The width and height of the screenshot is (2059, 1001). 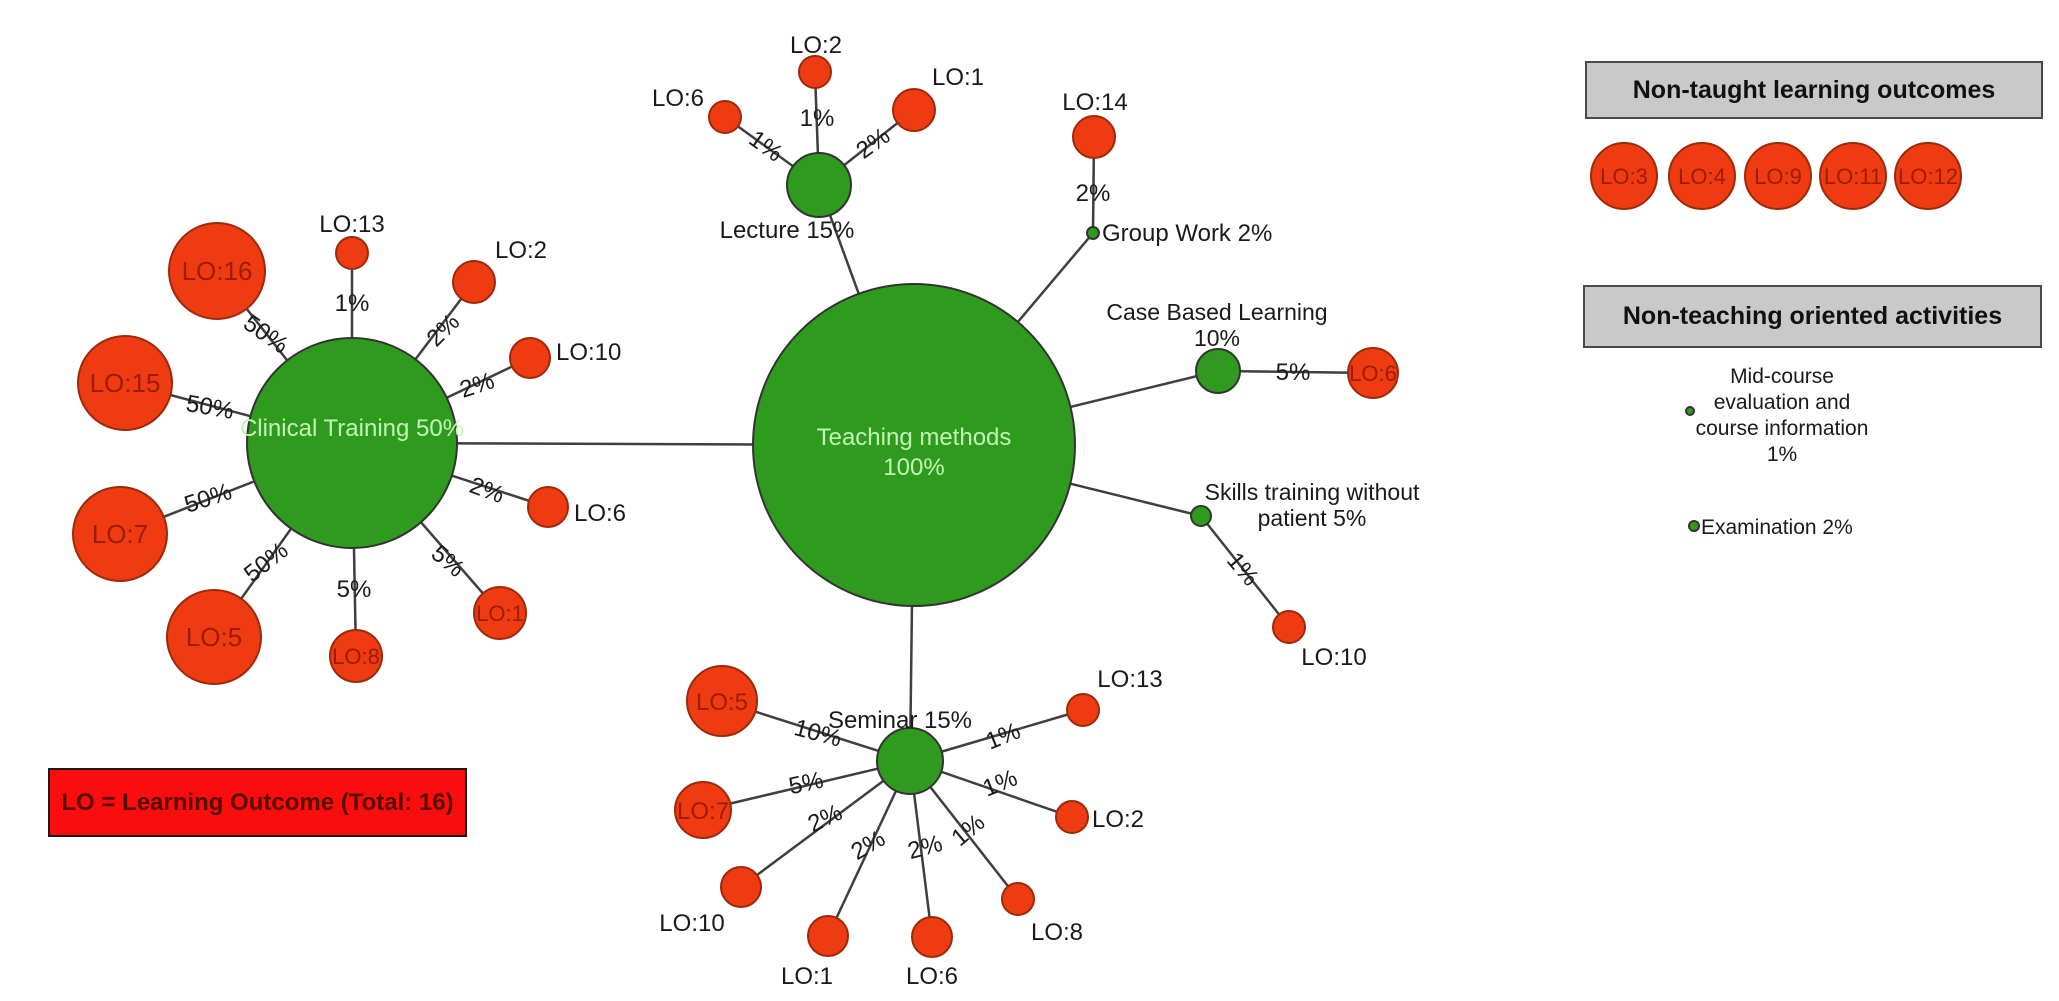 I want to click on panel-header-non-teaching-activities: Non-teaching oriented activities, so click(x=1812, y=316).